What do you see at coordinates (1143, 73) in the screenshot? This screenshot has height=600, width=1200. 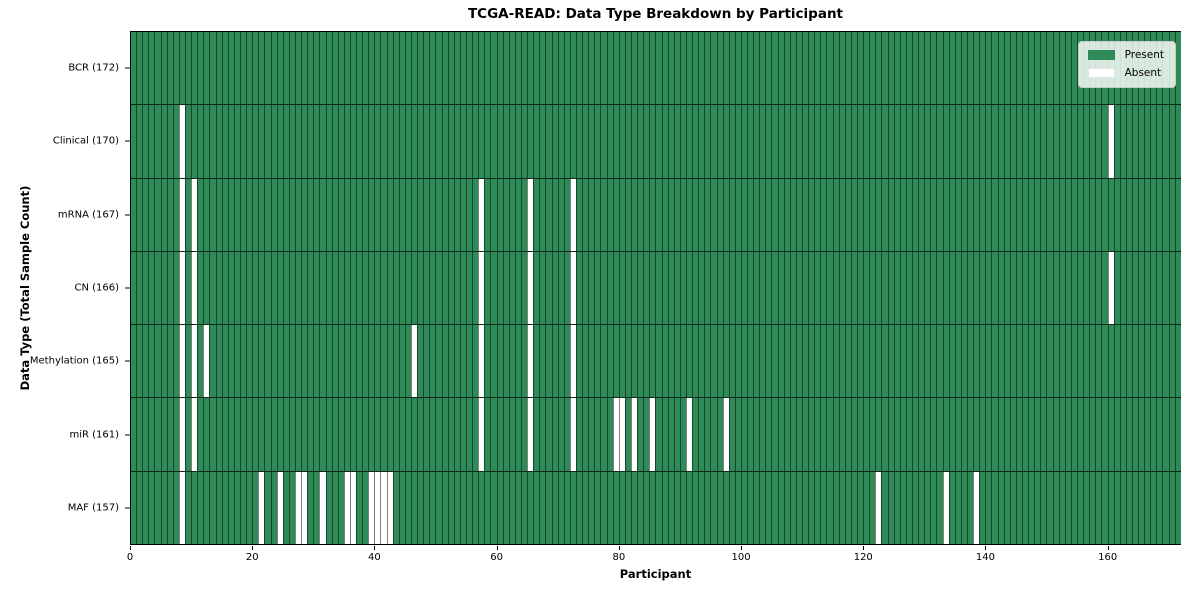 I see `legend-absent-label: Absent` at bounding box center [1143, 73].